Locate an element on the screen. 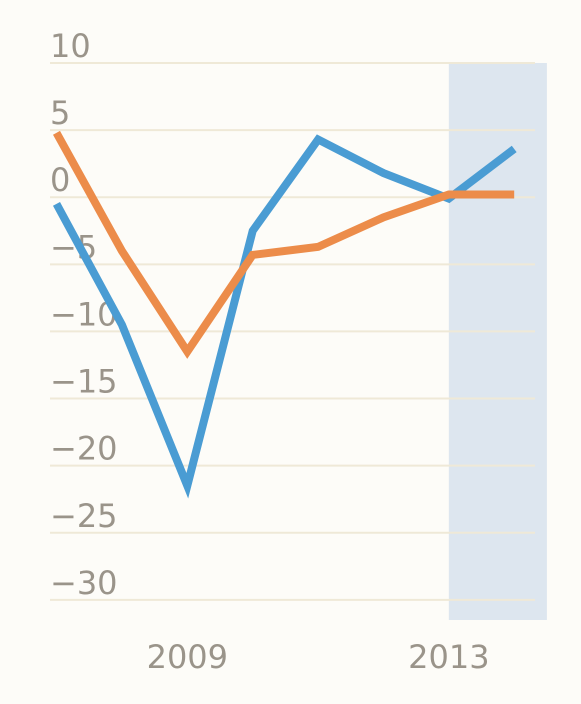 This screenshot has width=581, height=704. y-tick-label: −30 is located at coordinates (84, 583).